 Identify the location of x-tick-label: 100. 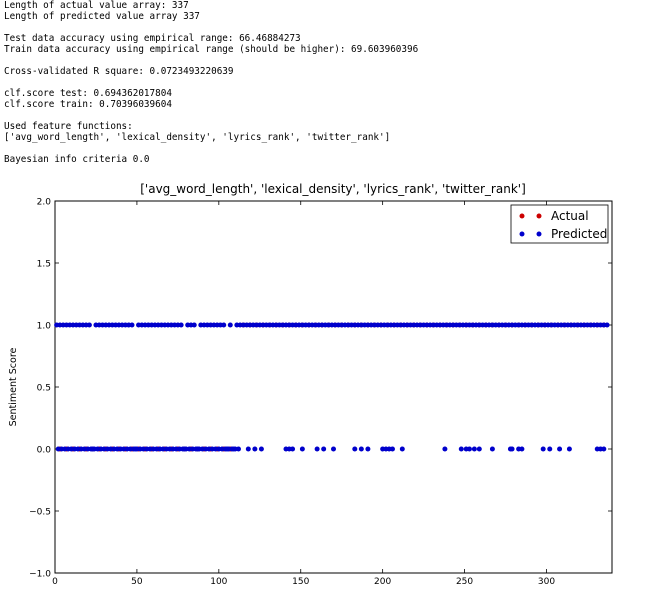
(218, 582).